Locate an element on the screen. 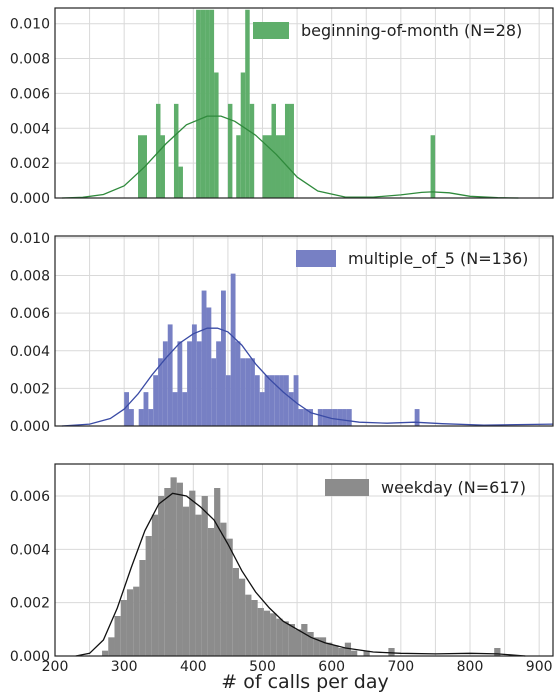 The width and height of the screenshot is (555, 695). x-tick-label: 800 is located at coordinates (470, 667).